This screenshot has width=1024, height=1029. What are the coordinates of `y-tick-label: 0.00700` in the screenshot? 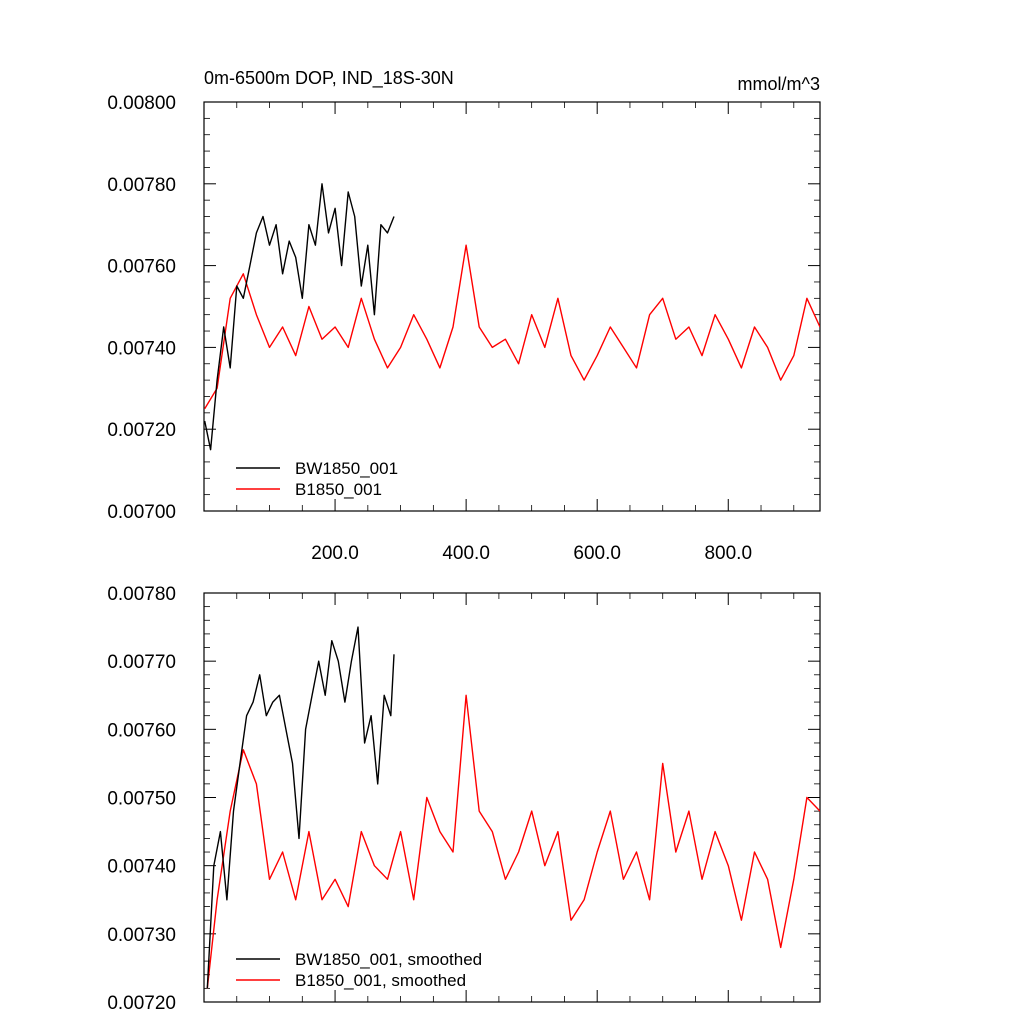 It's located at (141, 512).